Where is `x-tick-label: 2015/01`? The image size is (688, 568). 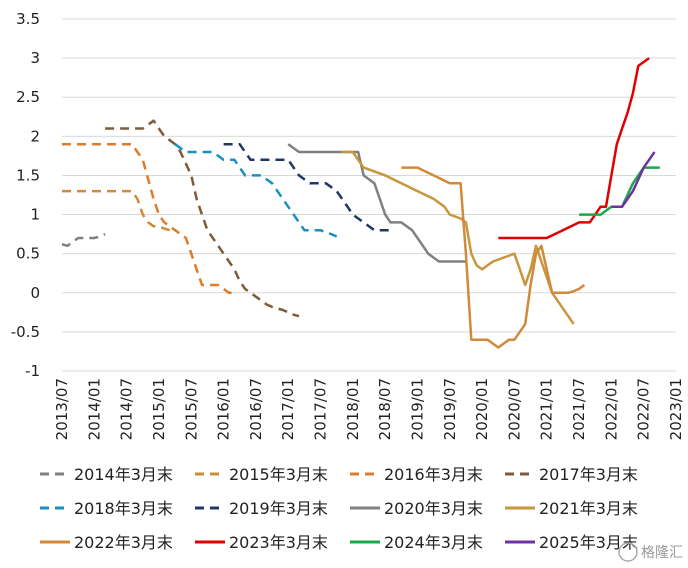 x-tick-label: 2015/01 is located at coordinates (159, 409).